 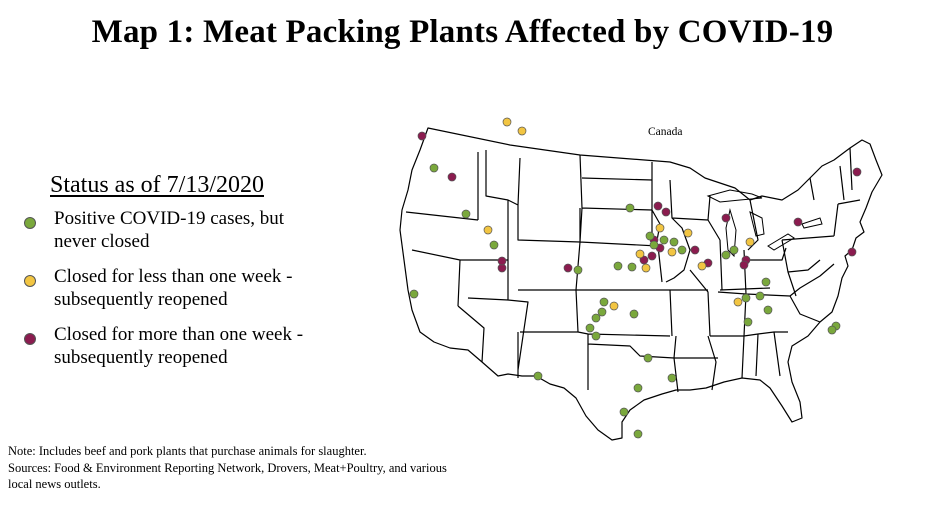 I want to click on legend-heading: Status as of 7/13/2020, so click(x=157, y=185).